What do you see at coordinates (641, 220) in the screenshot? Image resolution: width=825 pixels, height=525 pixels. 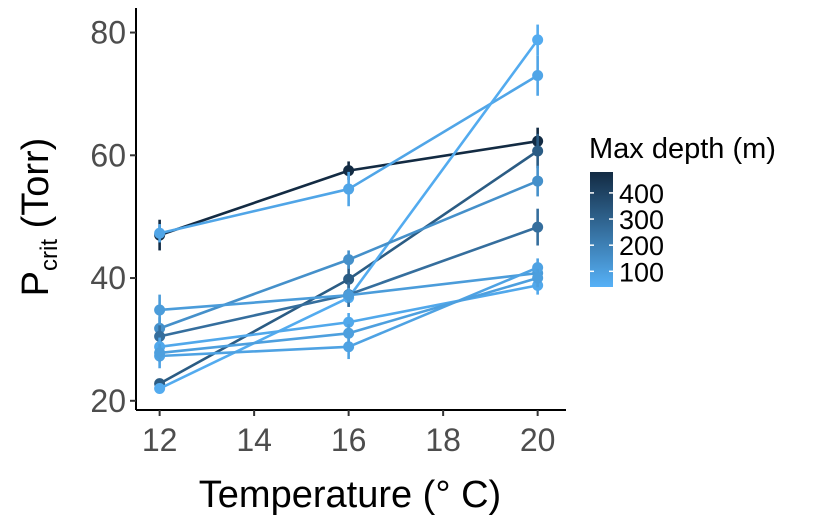 I see `colorbar-label: 300` at bounding box center [641, 220].